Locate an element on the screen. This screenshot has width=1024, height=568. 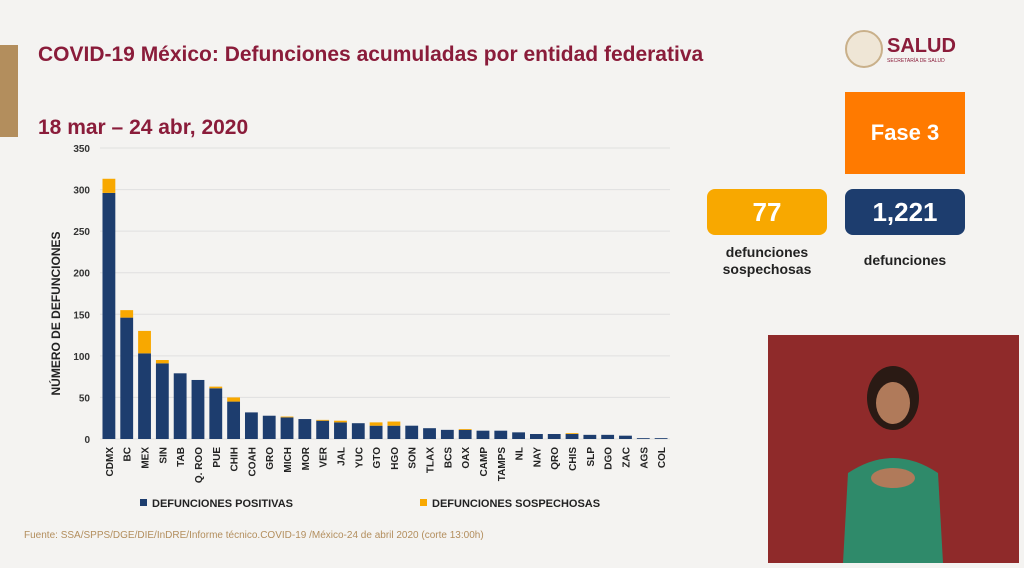
logo-subtext: SECRETARÍA DE SALUD is located at coordinates (916, 60).